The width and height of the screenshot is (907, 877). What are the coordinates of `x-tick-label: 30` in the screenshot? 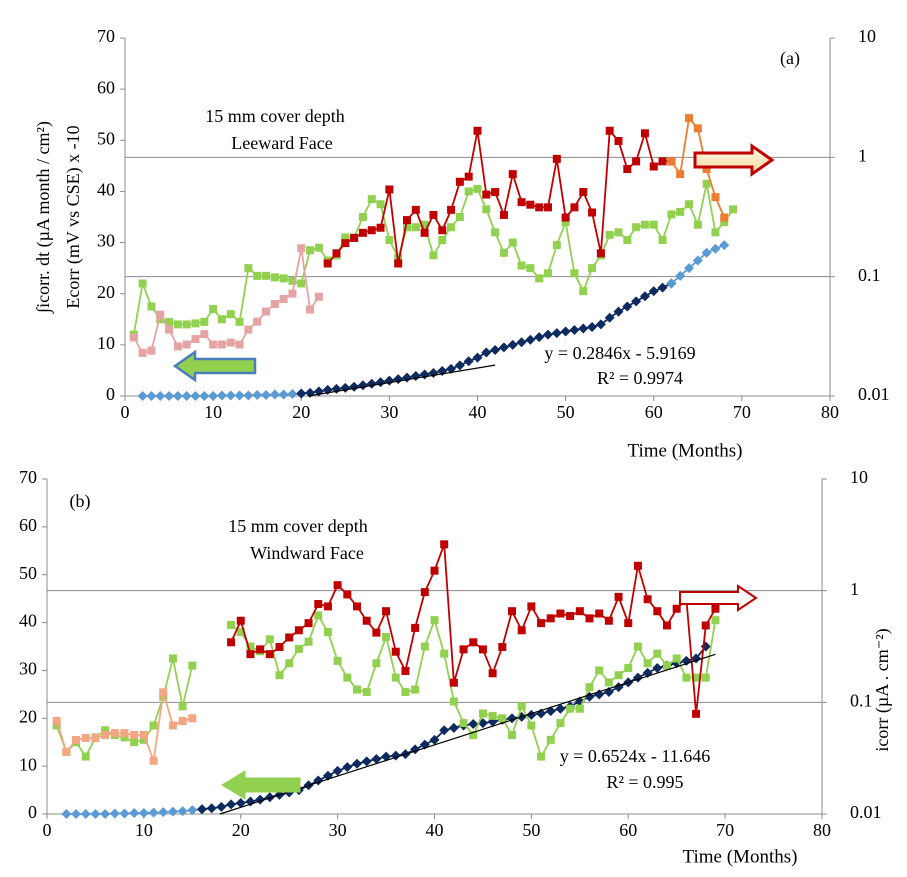 It's located at (338, 830).